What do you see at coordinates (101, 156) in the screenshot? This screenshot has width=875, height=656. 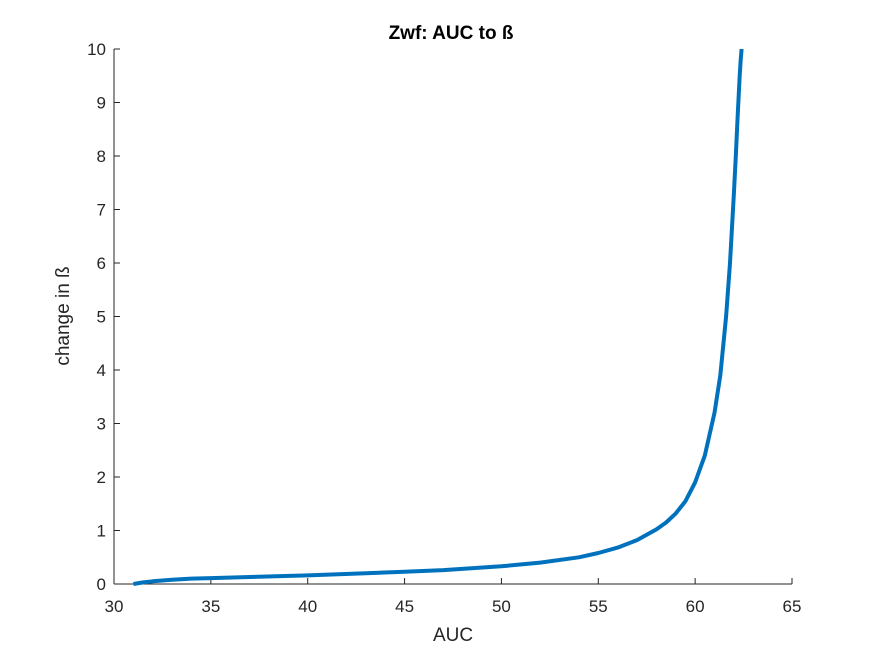 I see `y-tick-label: 8` at bounding box center [101, 156].